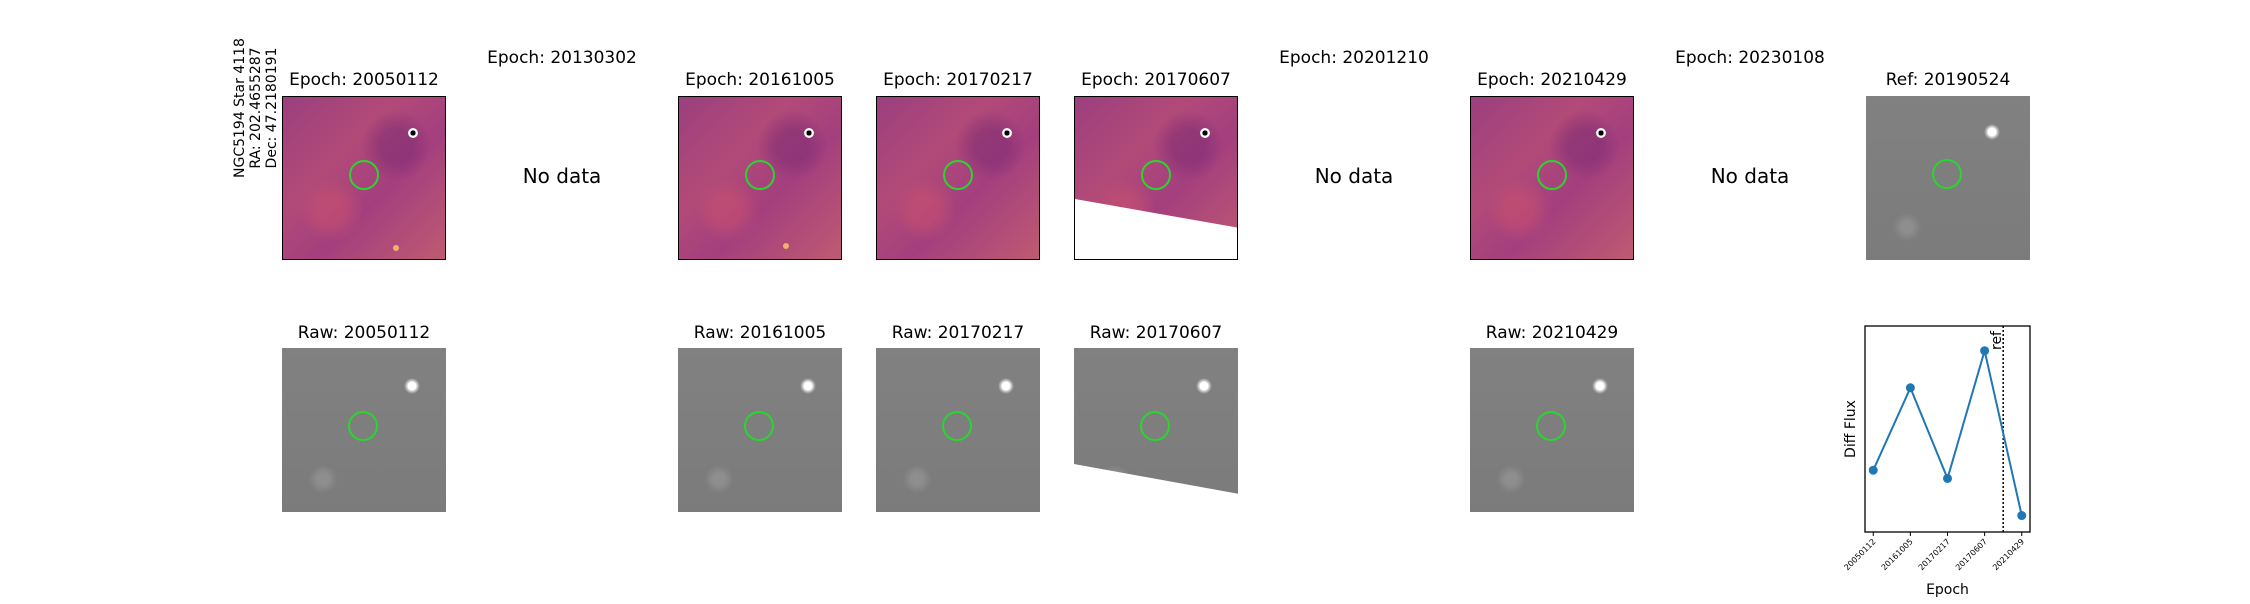 The image size is (2250, 604). Describe the element at coordinates (240, 108) in the screenshot. I see `star-name: NGC5194 Star 4118` at that location.